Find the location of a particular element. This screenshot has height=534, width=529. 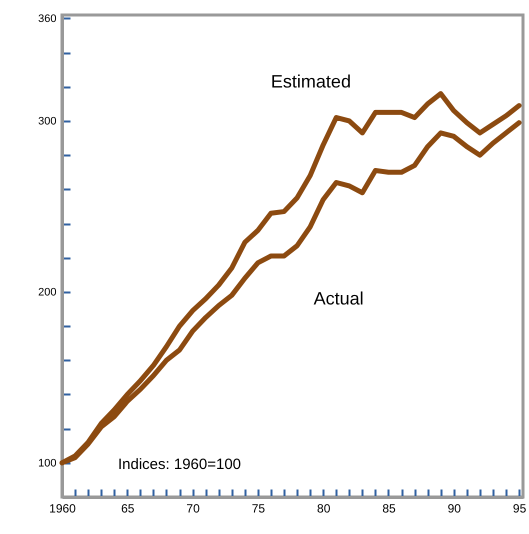

y-tick-label: 100 is located at coordinates (47, 463).